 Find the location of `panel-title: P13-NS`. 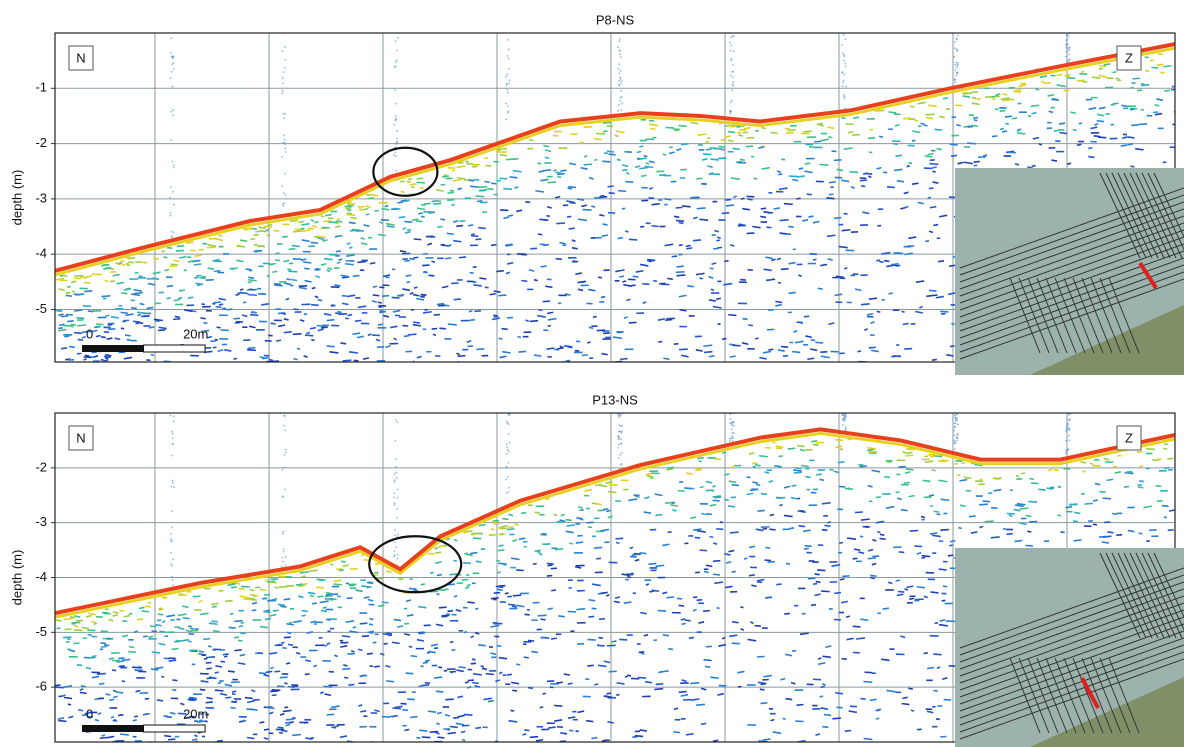

panel-title: P13-NS is located at coordinates (615, 399).